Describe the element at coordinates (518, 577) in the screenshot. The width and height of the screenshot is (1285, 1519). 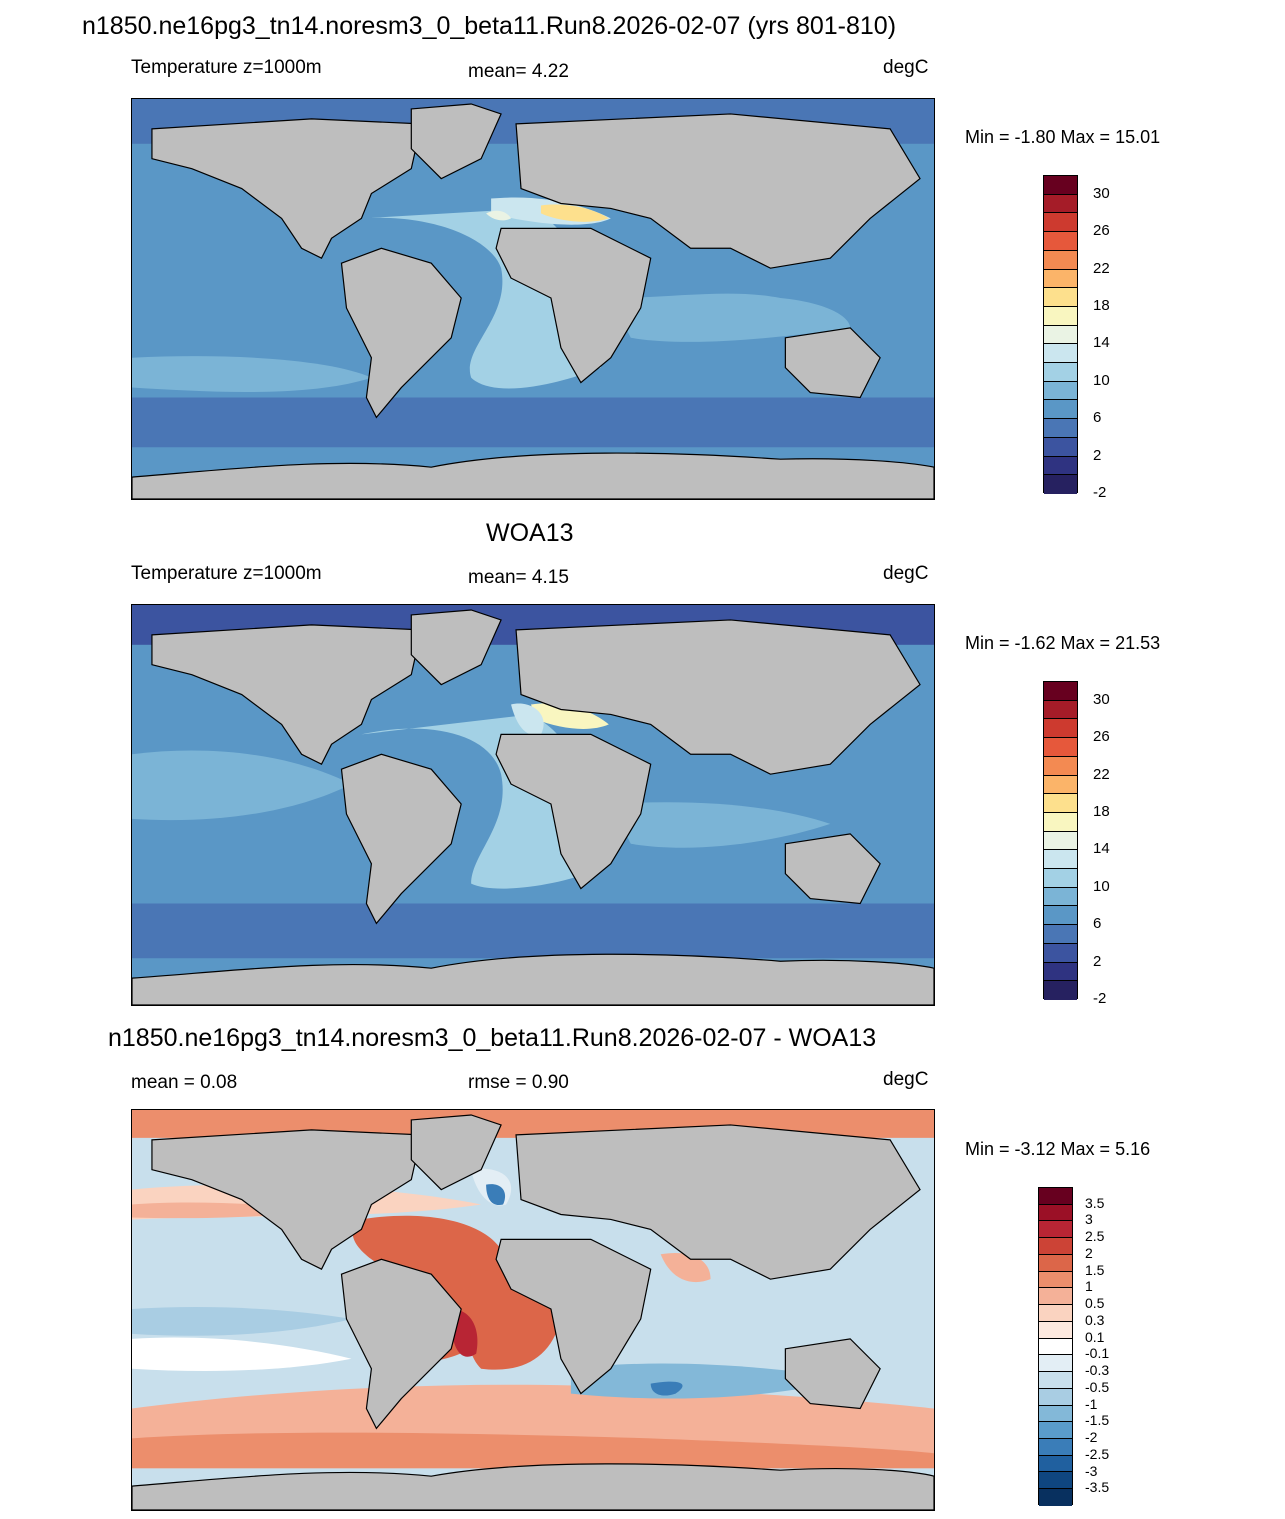
I see `panel2-mean-label: mean= 4.15` at that location.